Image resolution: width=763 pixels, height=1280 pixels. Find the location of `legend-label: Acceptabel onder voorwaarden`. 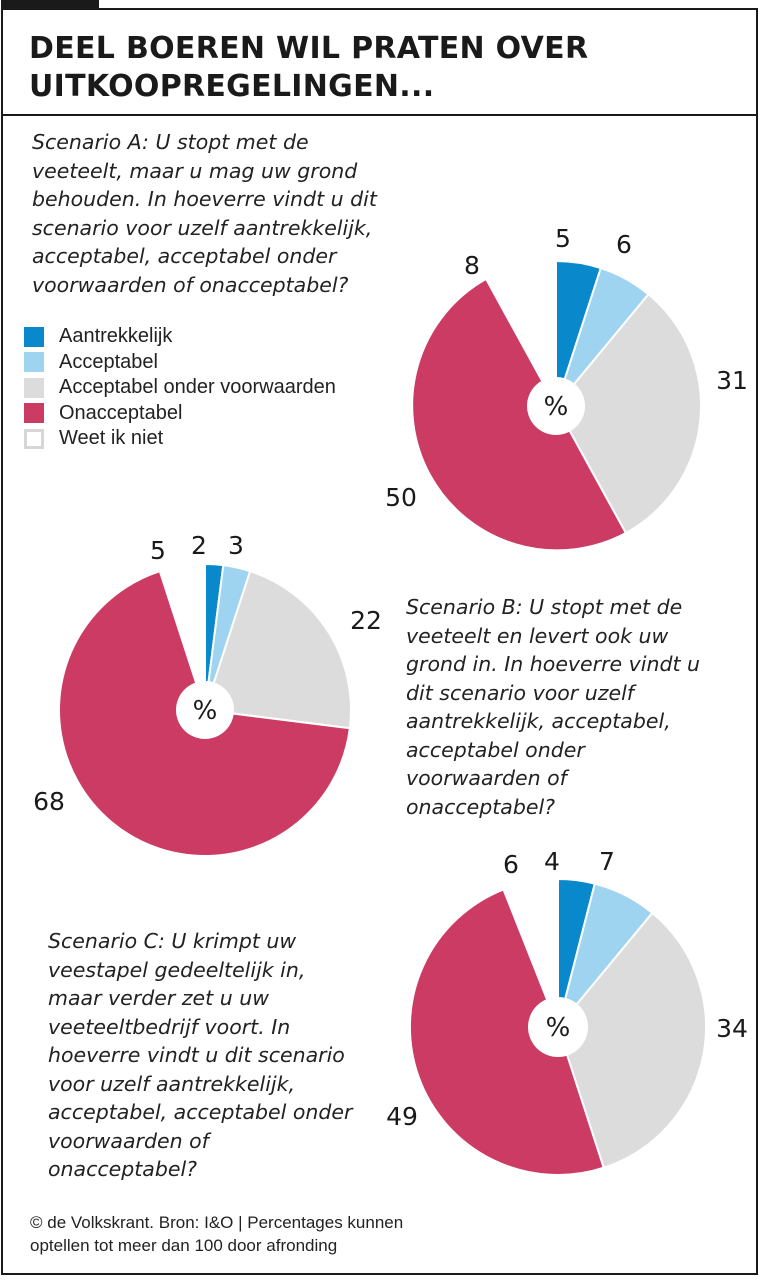

legend-label: Acceptabel onder voorwaarden is located at coordinates (197, 387).